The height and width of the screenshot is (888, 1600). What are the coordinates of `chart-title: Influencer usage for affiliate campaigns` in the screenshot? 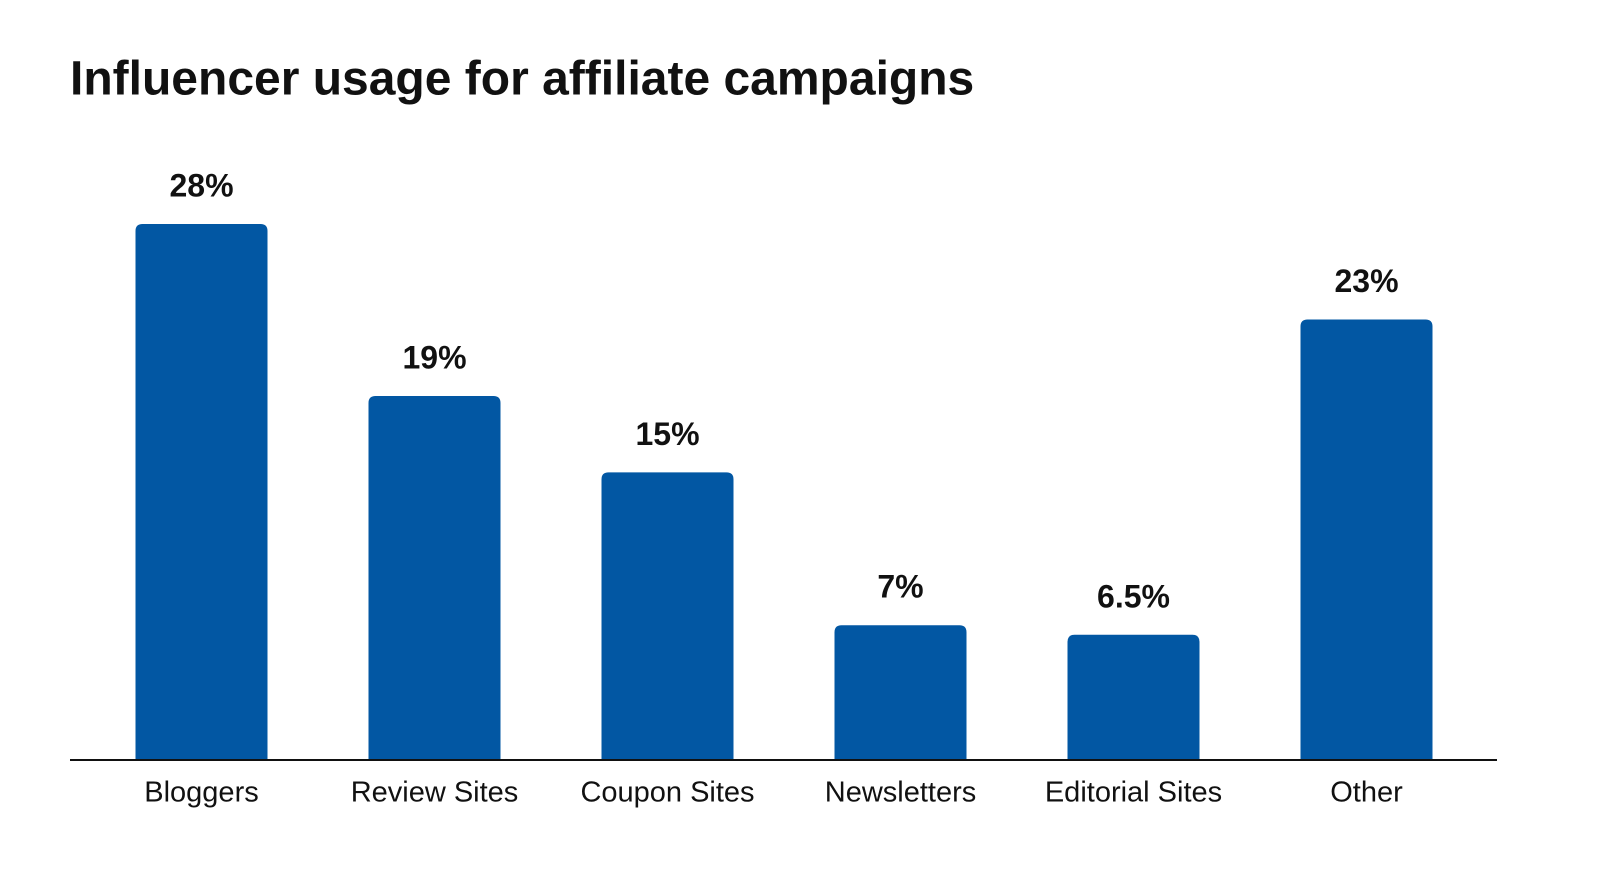 It's located at (522, 79).